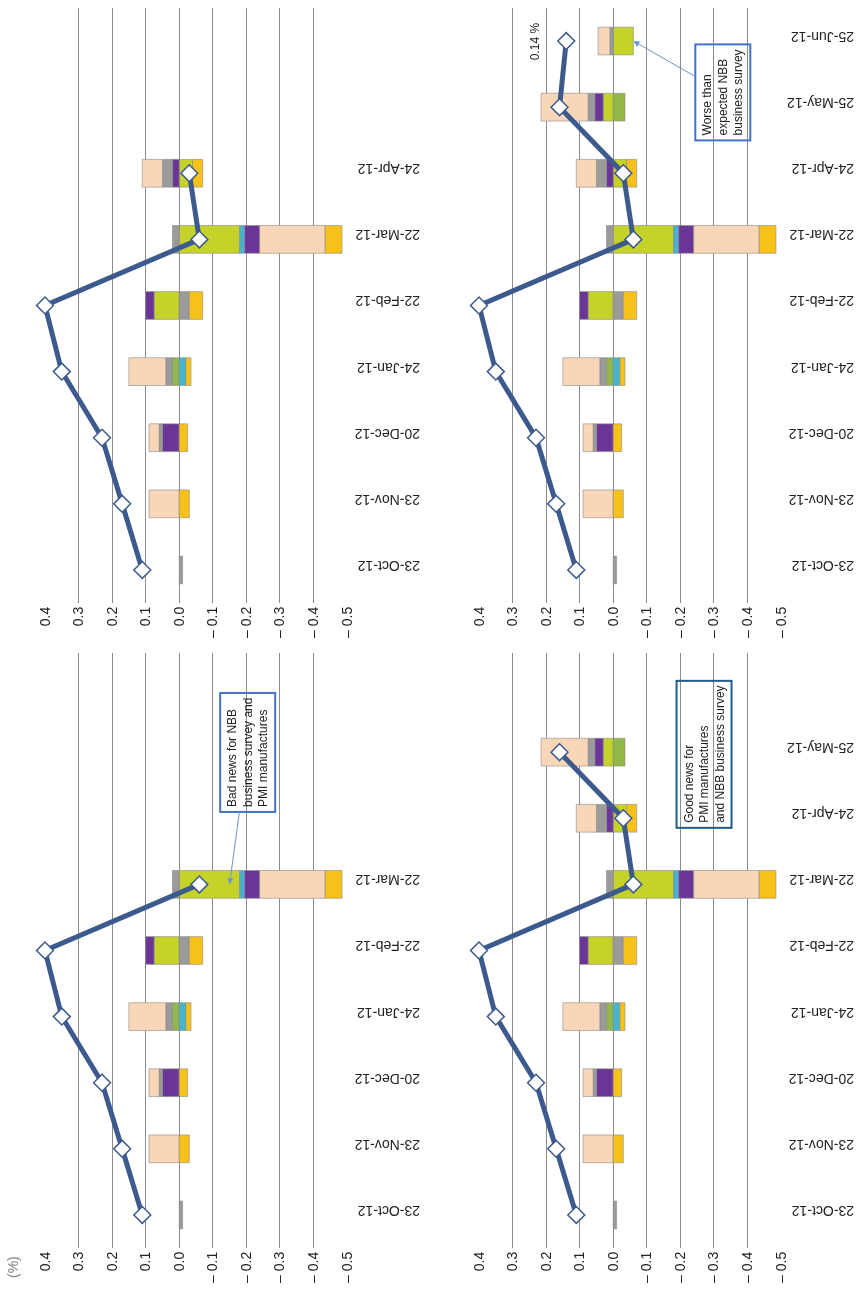 The height and width of the screenshot is (1290, 868). Describe the element at coordinates (704, 754) in the screenshot. I see `annotation: Good news for PMI manufactures and NBB business survey` at that location.